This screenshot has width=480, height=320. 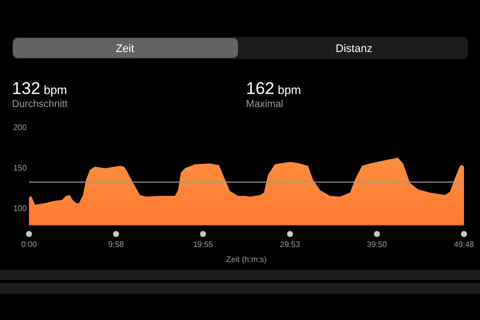 I want to click on text: Zeit, so click(x=125, y=49).